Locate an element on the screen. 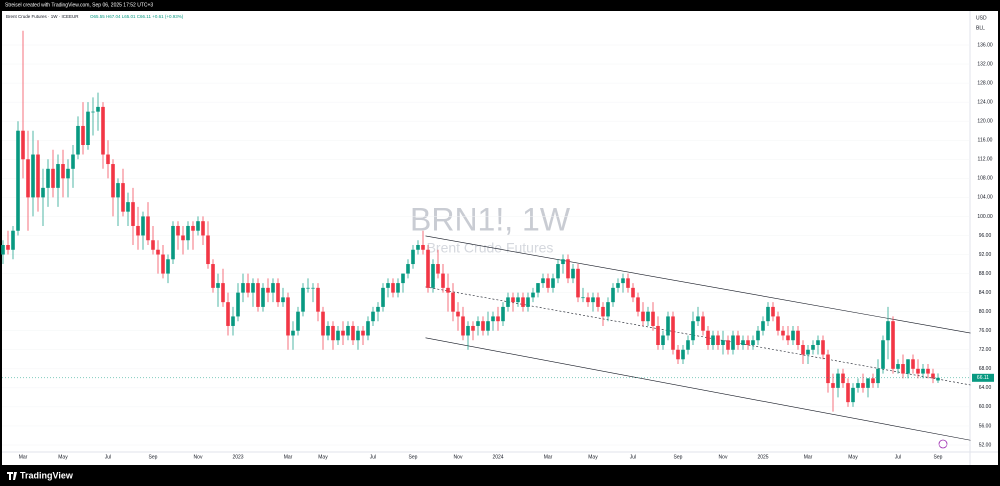 The height and width of the screenshot is (486, 1000). y-tick-label: 68.00 is located at coordinates (985, 369).